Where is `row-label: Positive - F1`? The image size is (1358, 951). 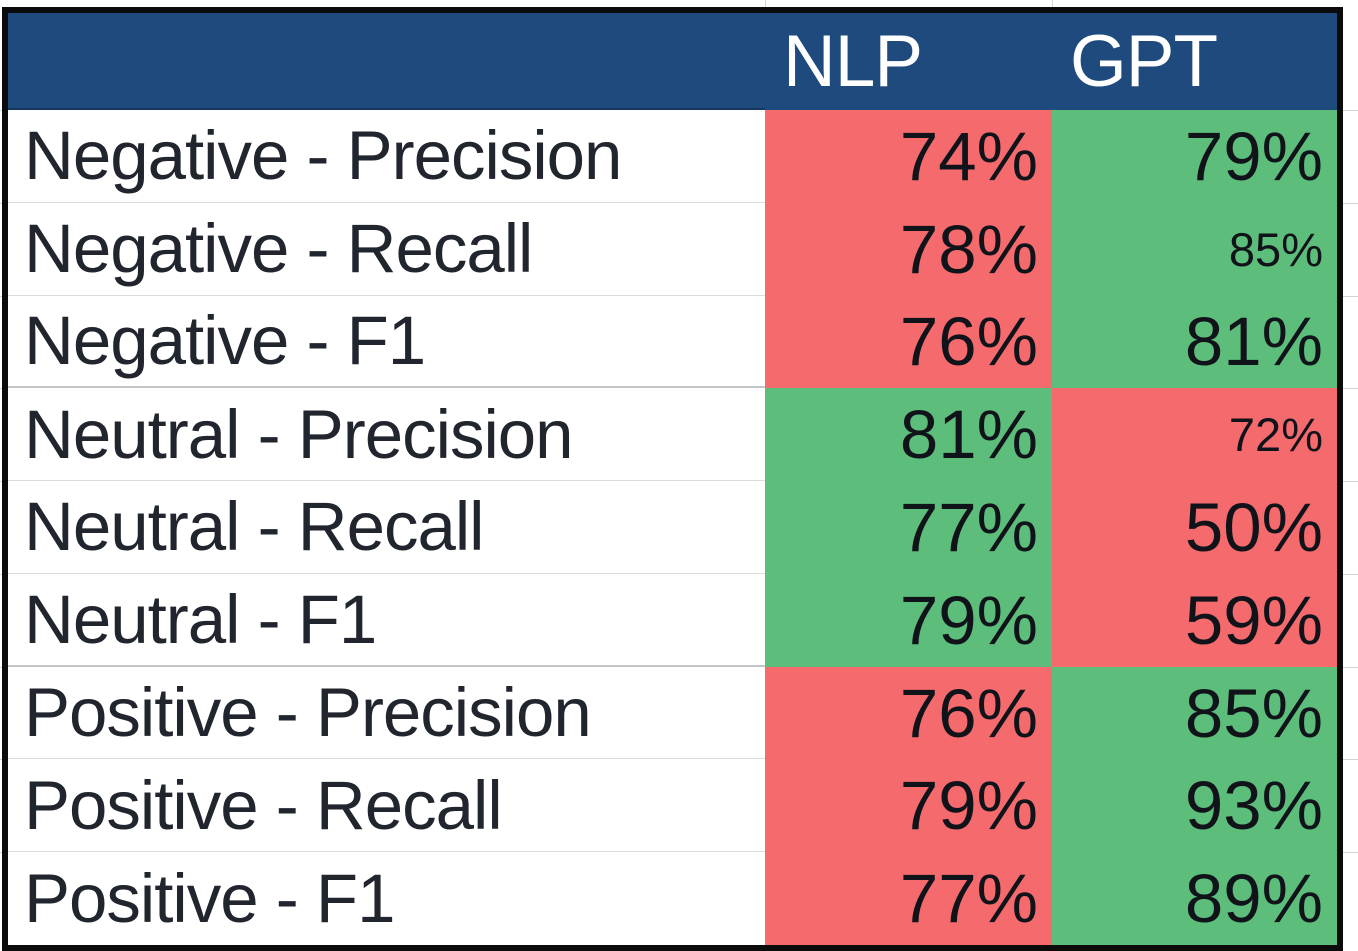 row-label: Positive - F1 is located at coordinates (209, 899).